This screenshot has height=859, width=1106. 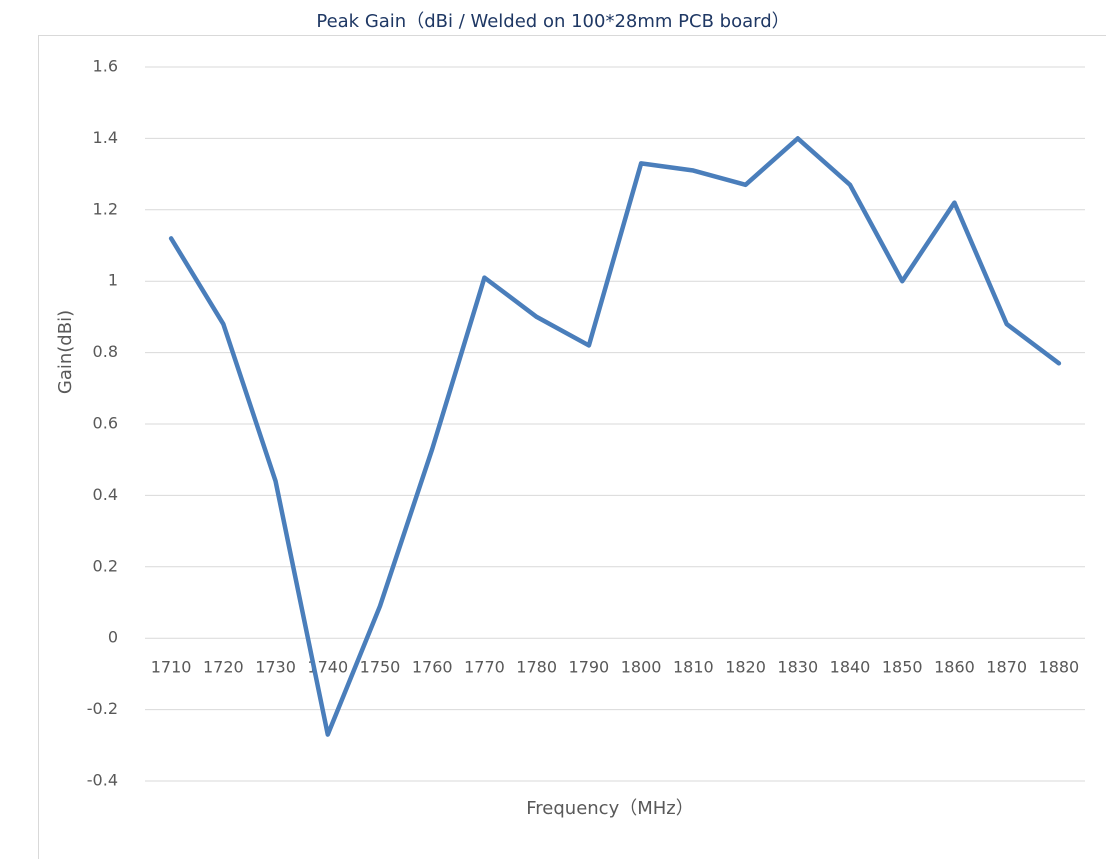 I want to click on y-tick-label: 0.6, so click(x=105, y=423).